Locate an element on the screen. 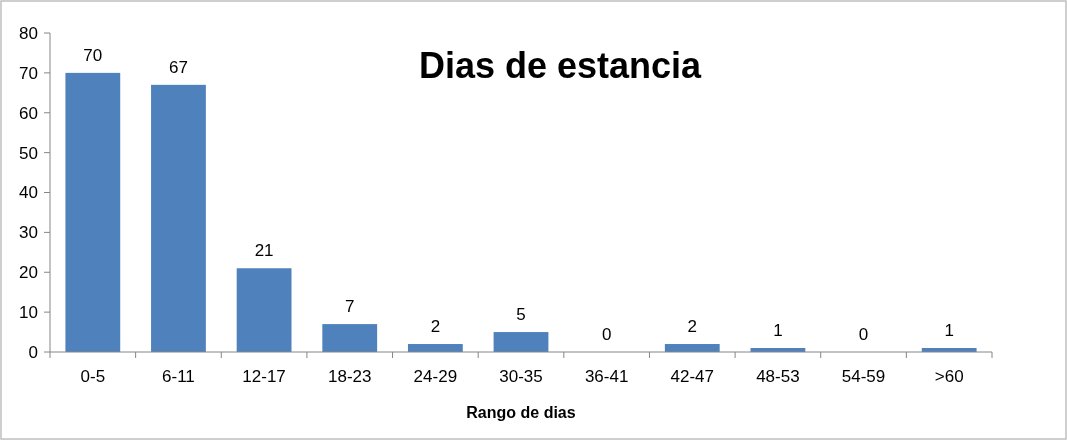 This screenshot has width=1067, height=440. x-tick-label: 36-41 is located at coordinates (606, 376).